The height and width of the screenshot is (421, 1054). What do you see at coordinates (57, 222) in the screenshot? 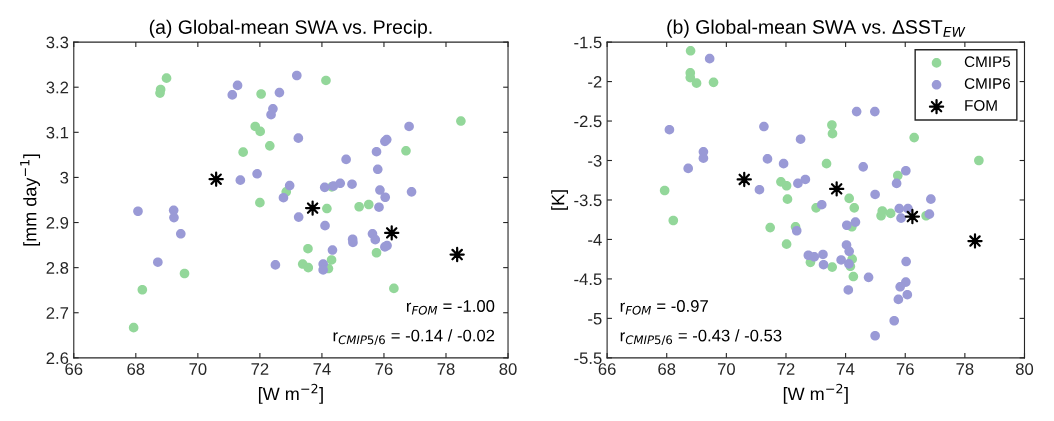
I see `y-tick-label: 2.9` at bounding box center [57, 222].